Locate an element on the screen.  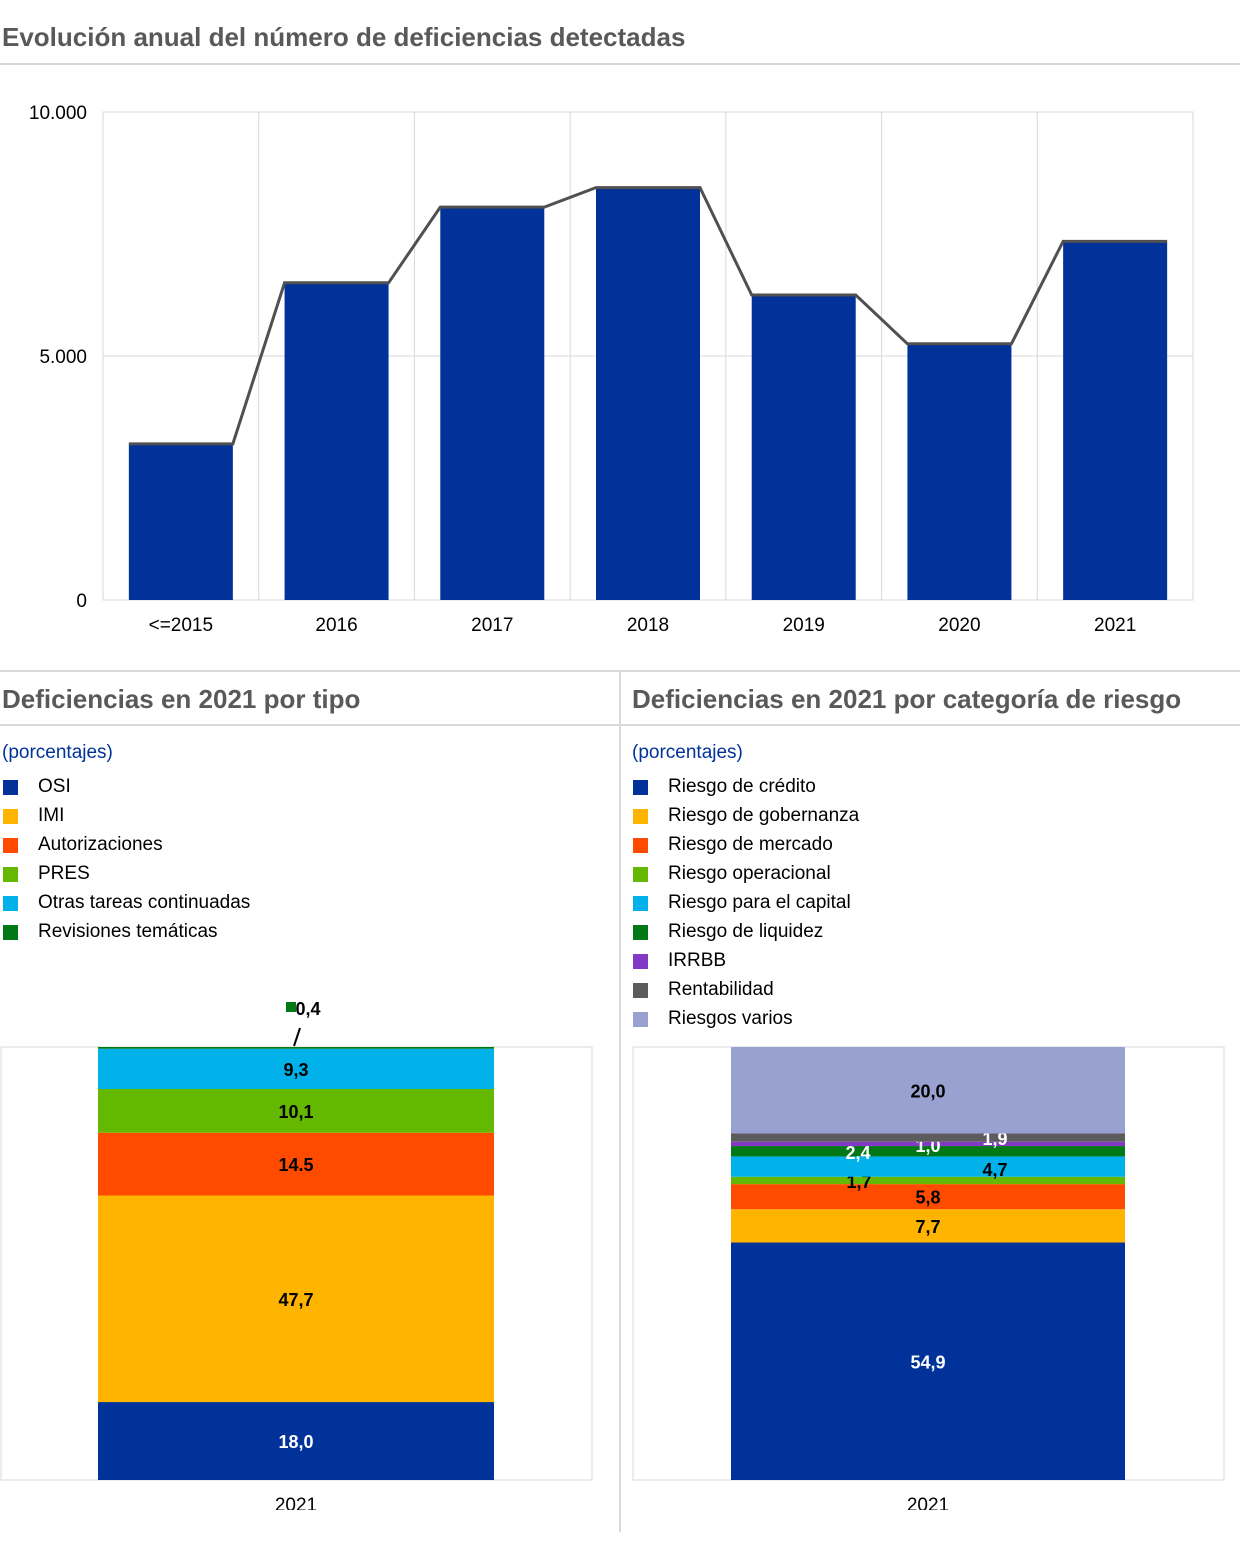
legend-item-otras-tareas-continuadas: Otras tareas continuadas is located at coordinates (125, 902).